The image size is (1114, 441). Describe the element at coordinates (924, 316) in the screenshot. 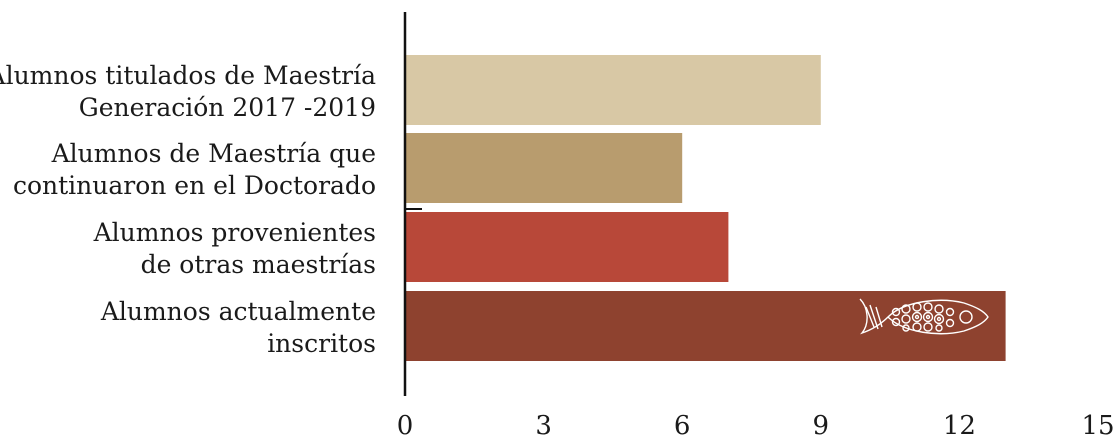

I see `fish-icon` at that location.